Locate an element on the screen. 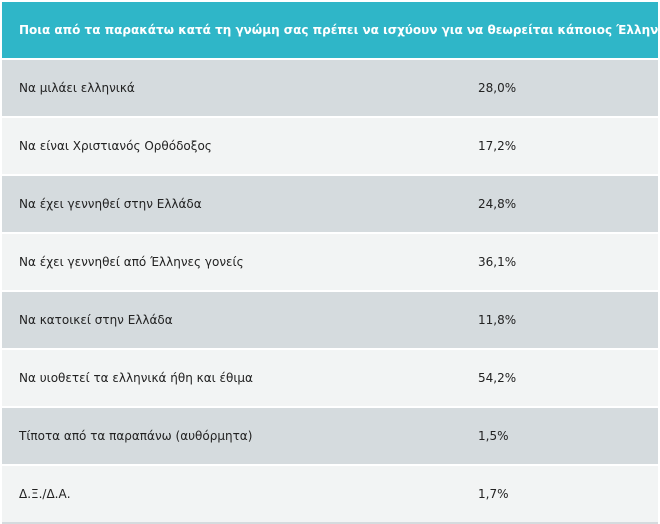  row-value: 17,2% is located at coordinates (497, 146).